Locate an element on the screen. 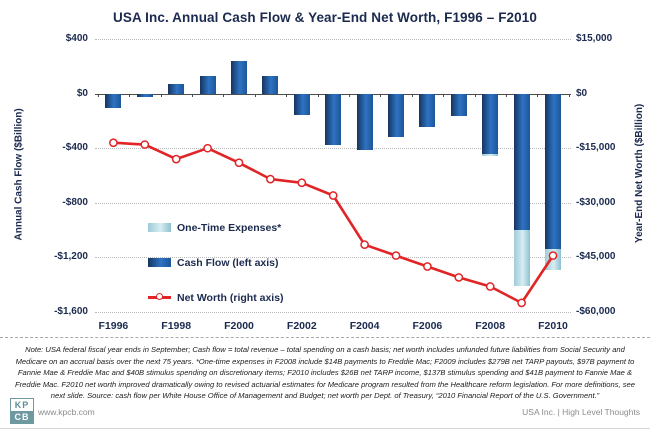 Image resolution: width=650 pixels, height=429 pixels. left-axis-tick-label: -$1,600 is located at coordinates (71, 311).